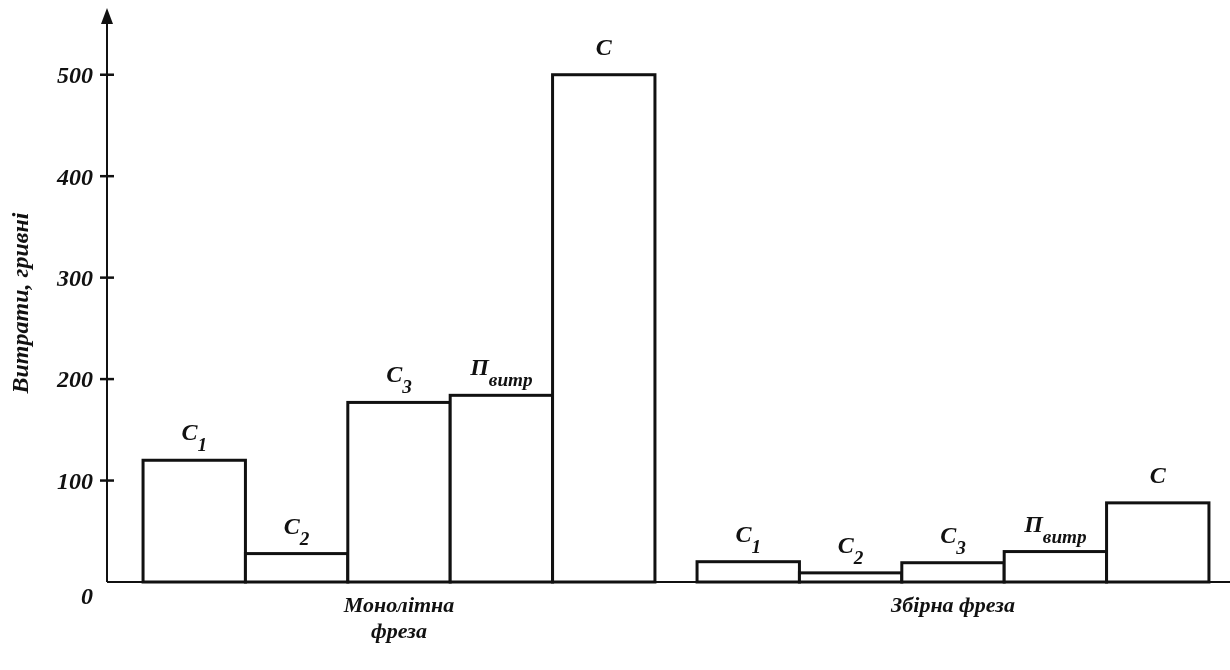 This screenshot has height=670, width=1230. What do you see at coordinates (75, 75) in the screenshot?
I see `y-tick-label: 500` at bounding box center [75, 75].